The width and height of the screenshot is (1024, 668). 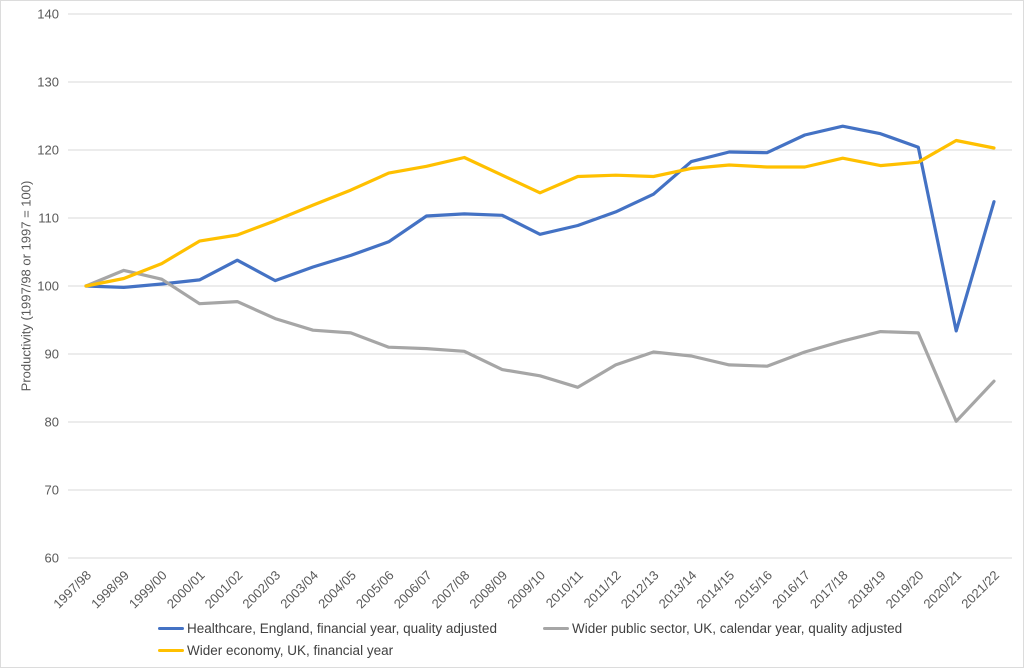 What do you see at coordinates (526, 590) in the screenshot?
I see `x-tick-label: 2009/10` at bounding box center [526, 590].